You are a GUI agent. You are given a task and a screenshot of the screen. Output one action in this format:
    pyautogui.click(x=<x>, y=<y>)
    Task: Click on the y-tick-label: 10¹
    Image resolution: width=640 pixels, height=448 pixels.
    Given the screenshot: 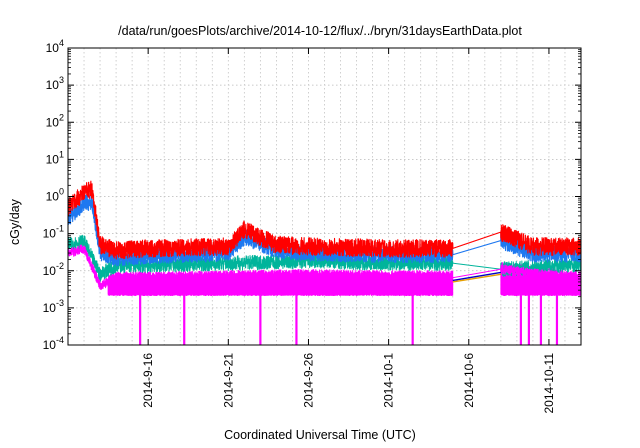 What is the action you would take?
    pyautogui.click(x=55, y=157)
    